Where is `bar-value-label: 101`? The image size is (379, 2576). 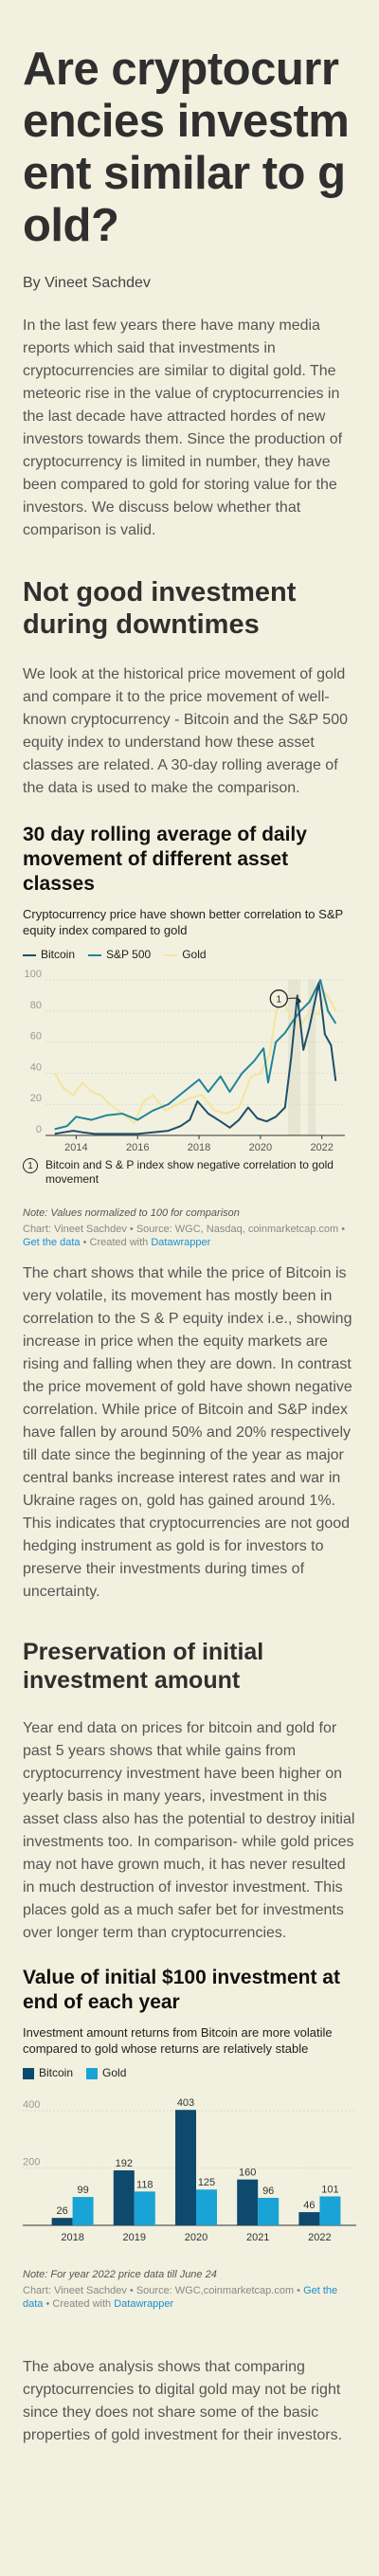
bar-value-label: 101 is located at coordinates (329, 2189).